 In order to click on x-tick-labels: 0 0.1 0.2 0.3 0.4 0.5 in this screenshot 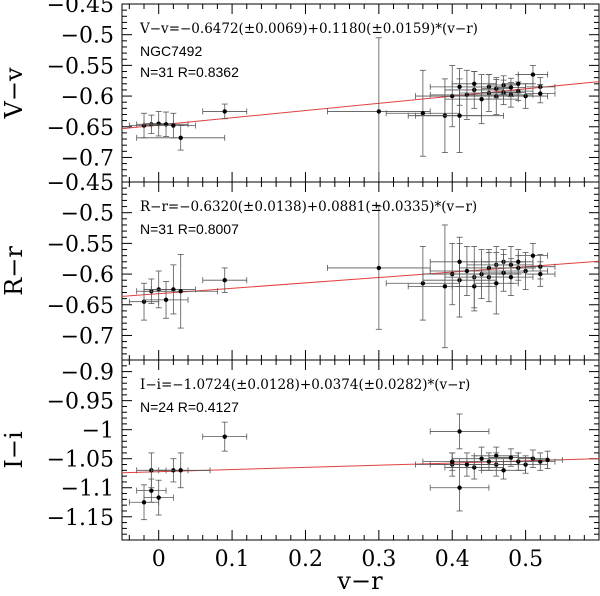, I will do `click(347, 559)`.